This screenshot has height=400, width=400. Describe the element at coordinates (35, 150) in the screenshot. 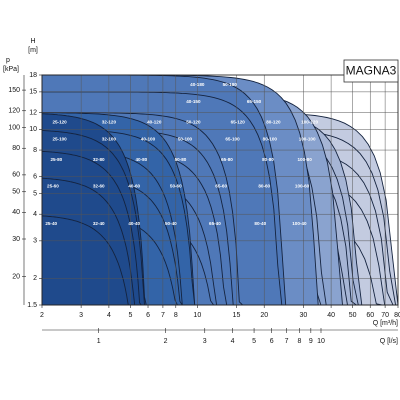

I see `y-tick-label: 8` at that location.